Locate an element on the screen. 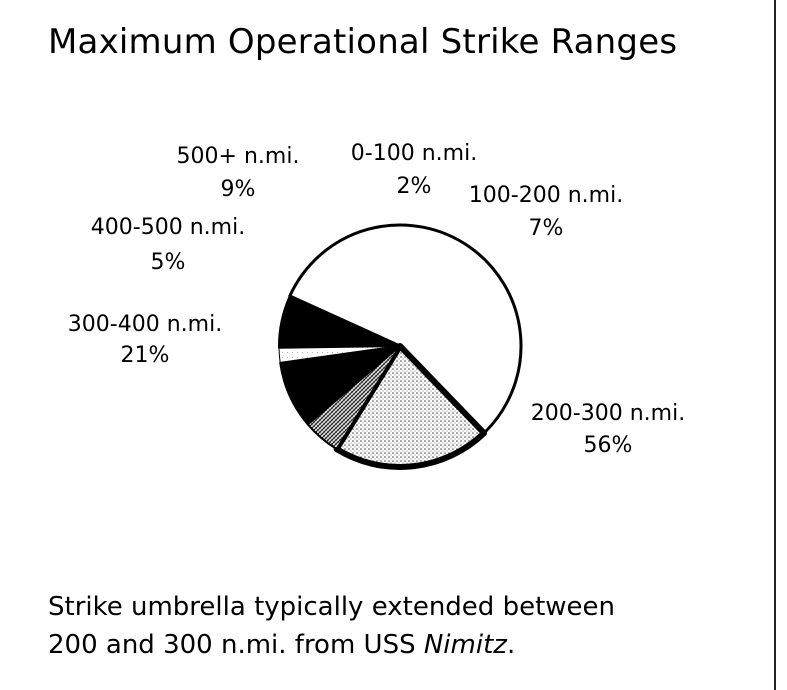 This screenshot has height=690, width=787. slice-percent-label: 7% is located at coordinates (546, 228).